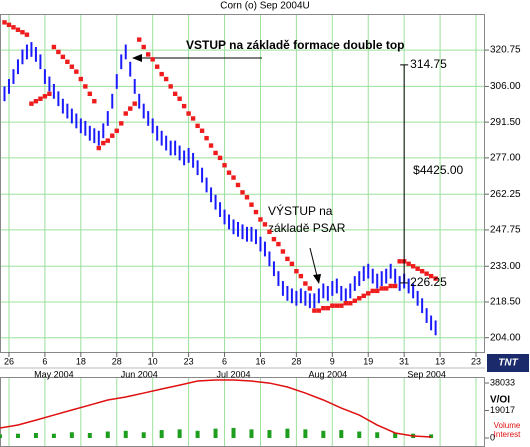 The height and width of the screenshot is (447, 530). I want to click on measure-label: $4425.00, so click(438, 170).